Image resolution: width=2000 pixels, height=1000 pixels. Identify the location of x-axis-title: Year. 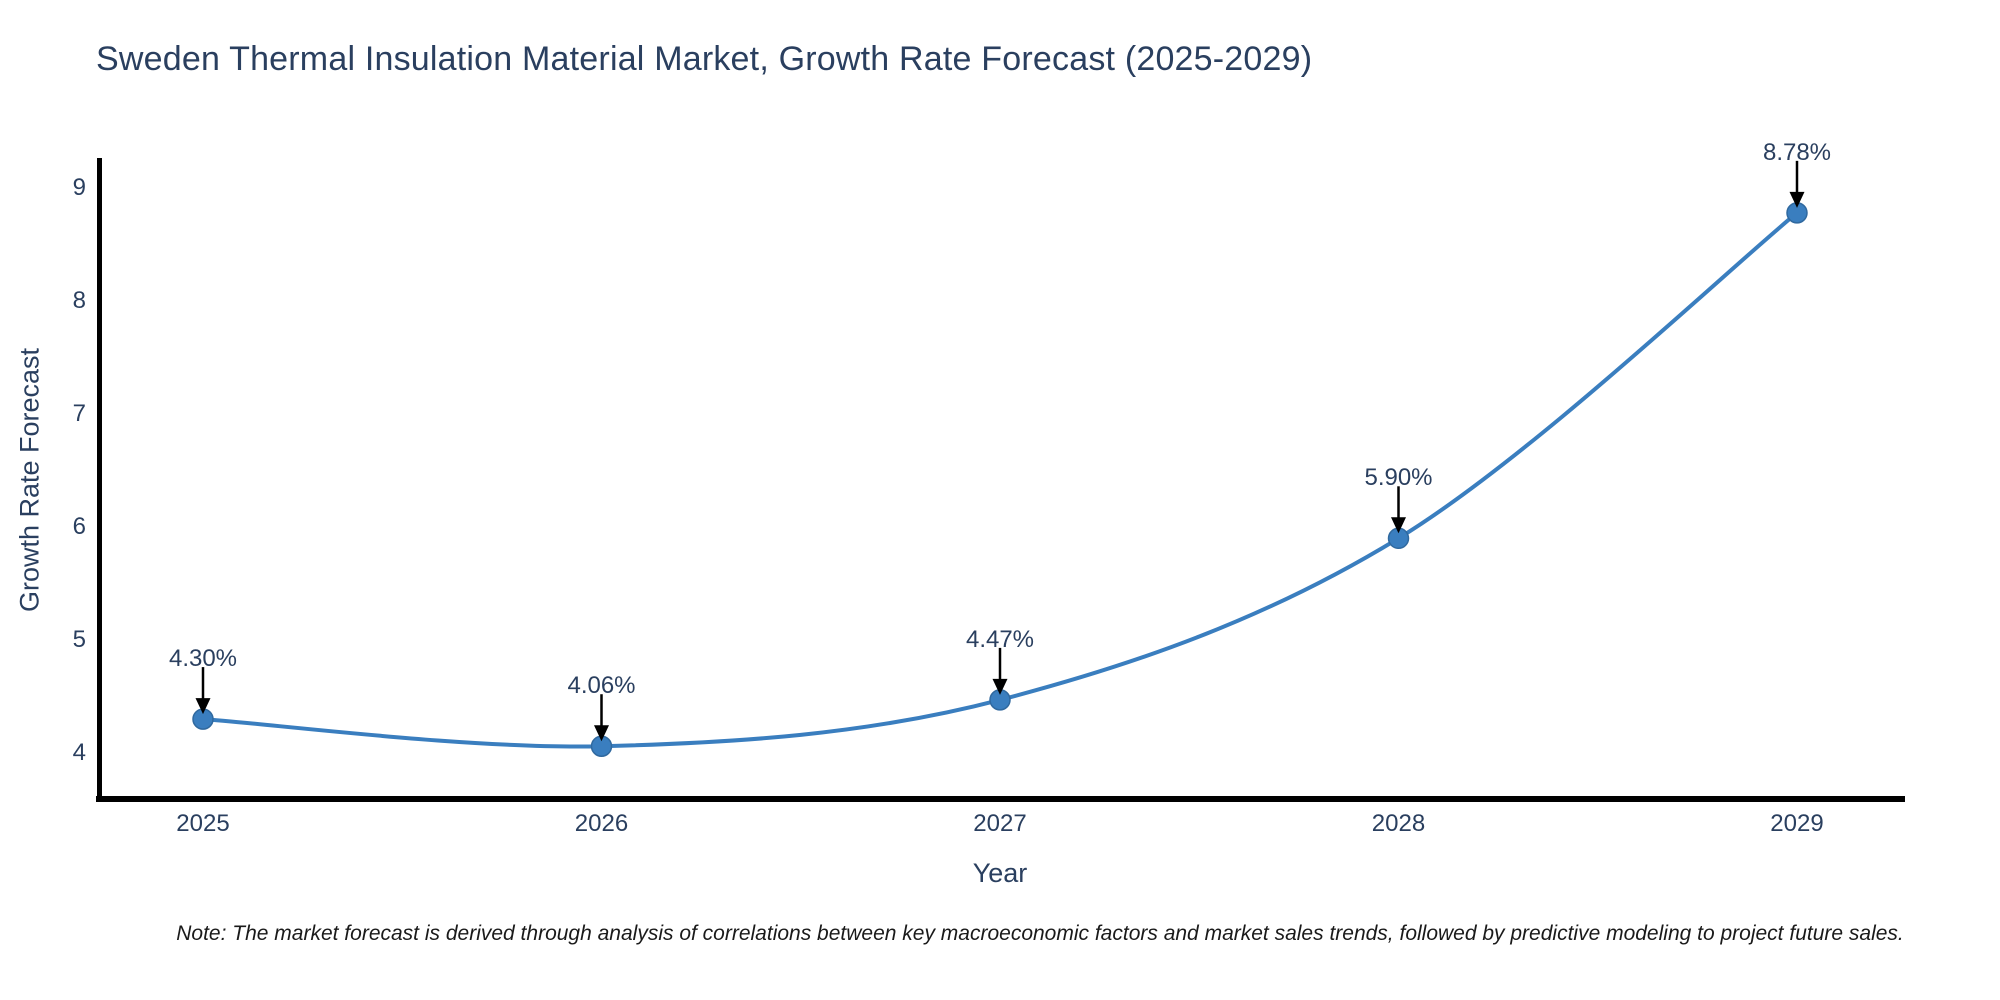
(1000, 873).